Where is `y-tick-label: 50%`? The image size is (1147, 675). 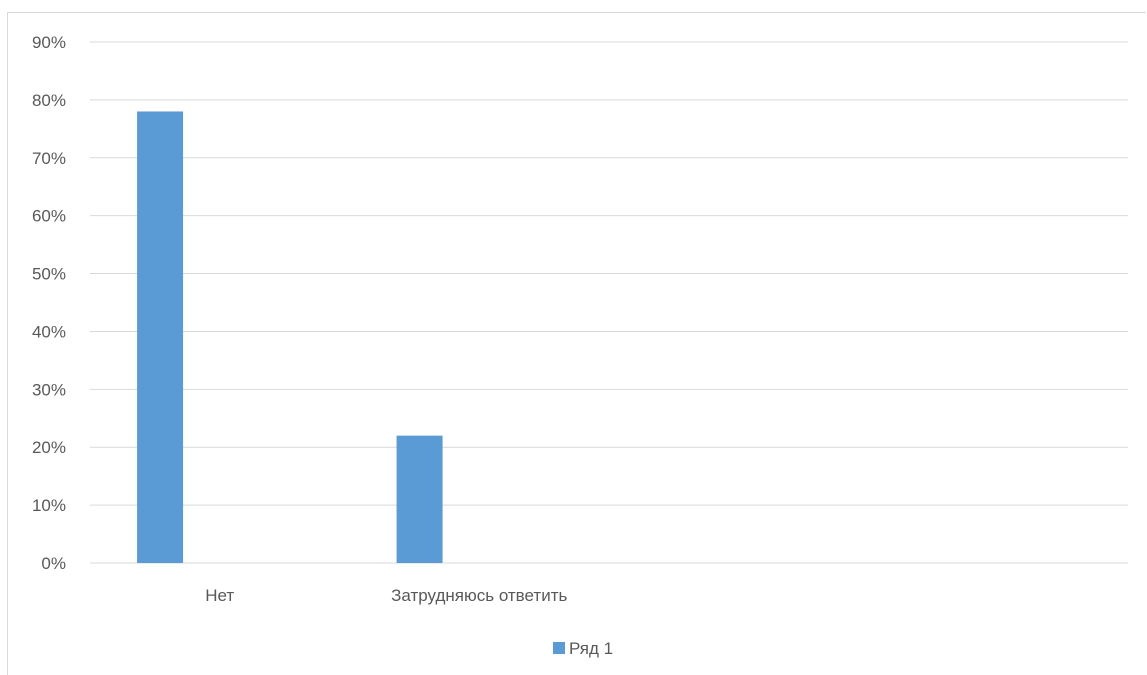 y-tick-label: 50% is located at coordinates (49, 274).